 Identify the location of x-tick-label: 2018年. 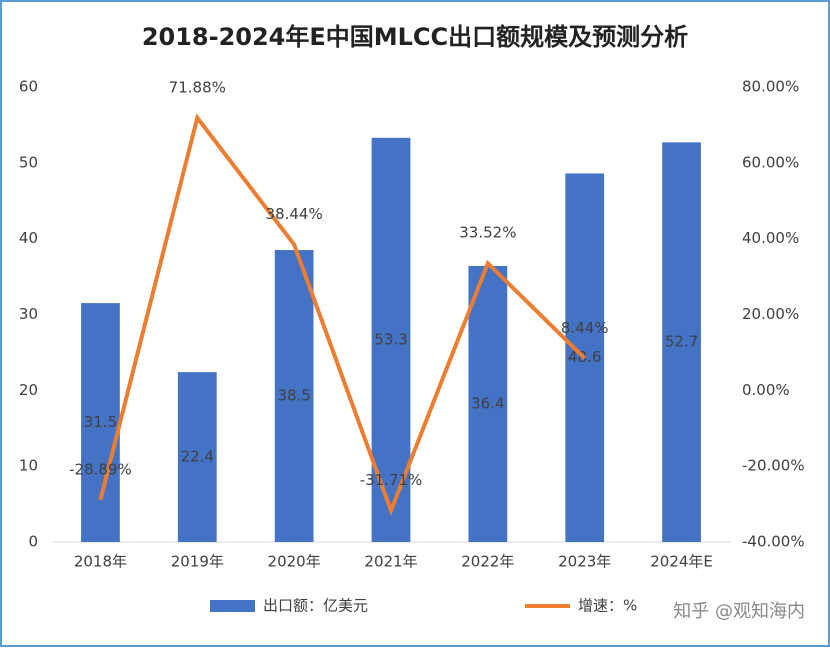
(100, 562).